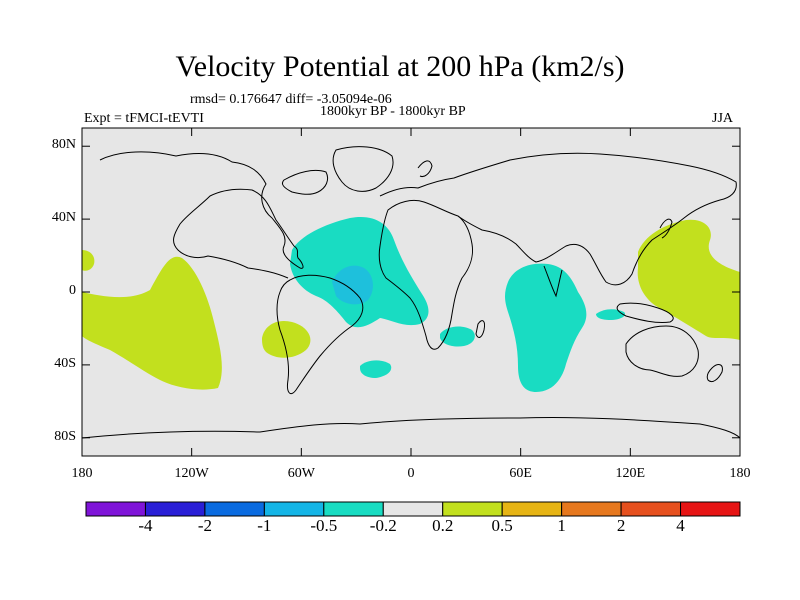  What do you see at coordinates (144, 118) in the screenshot?
I see `experiment-label: Expt = tFMCI-tEVTI` at bounding box center [144, 118].